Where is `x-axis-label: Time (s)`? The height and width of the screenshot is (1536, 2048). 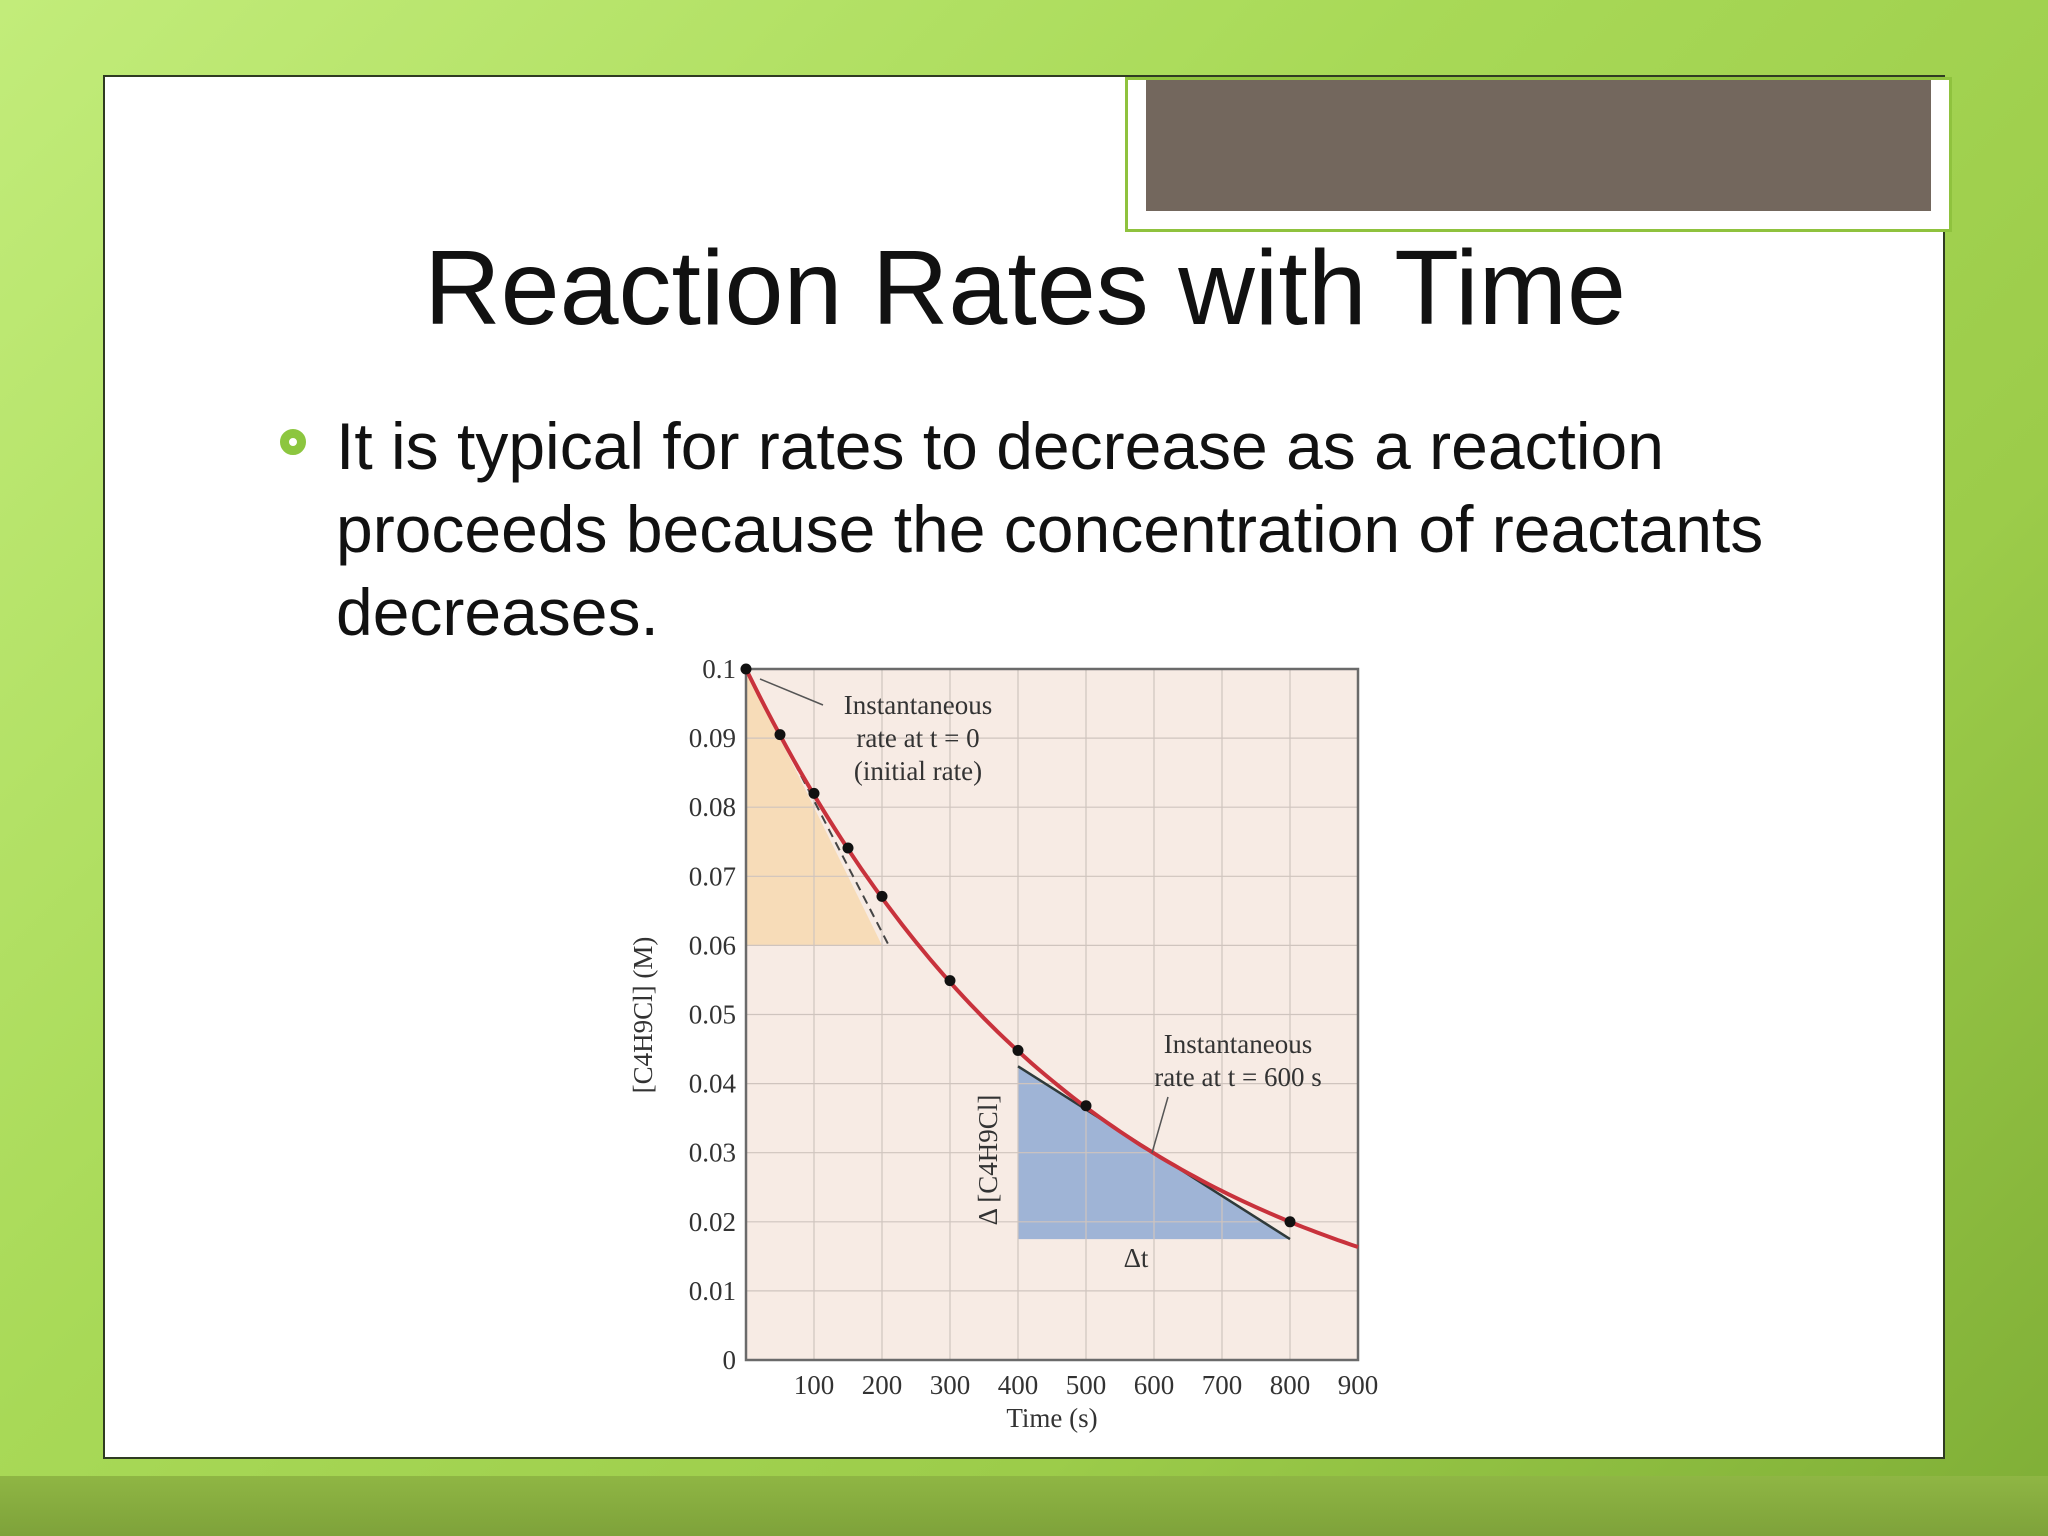
x-axis-label: Time (s) is located at coordinates (1051, 1418).